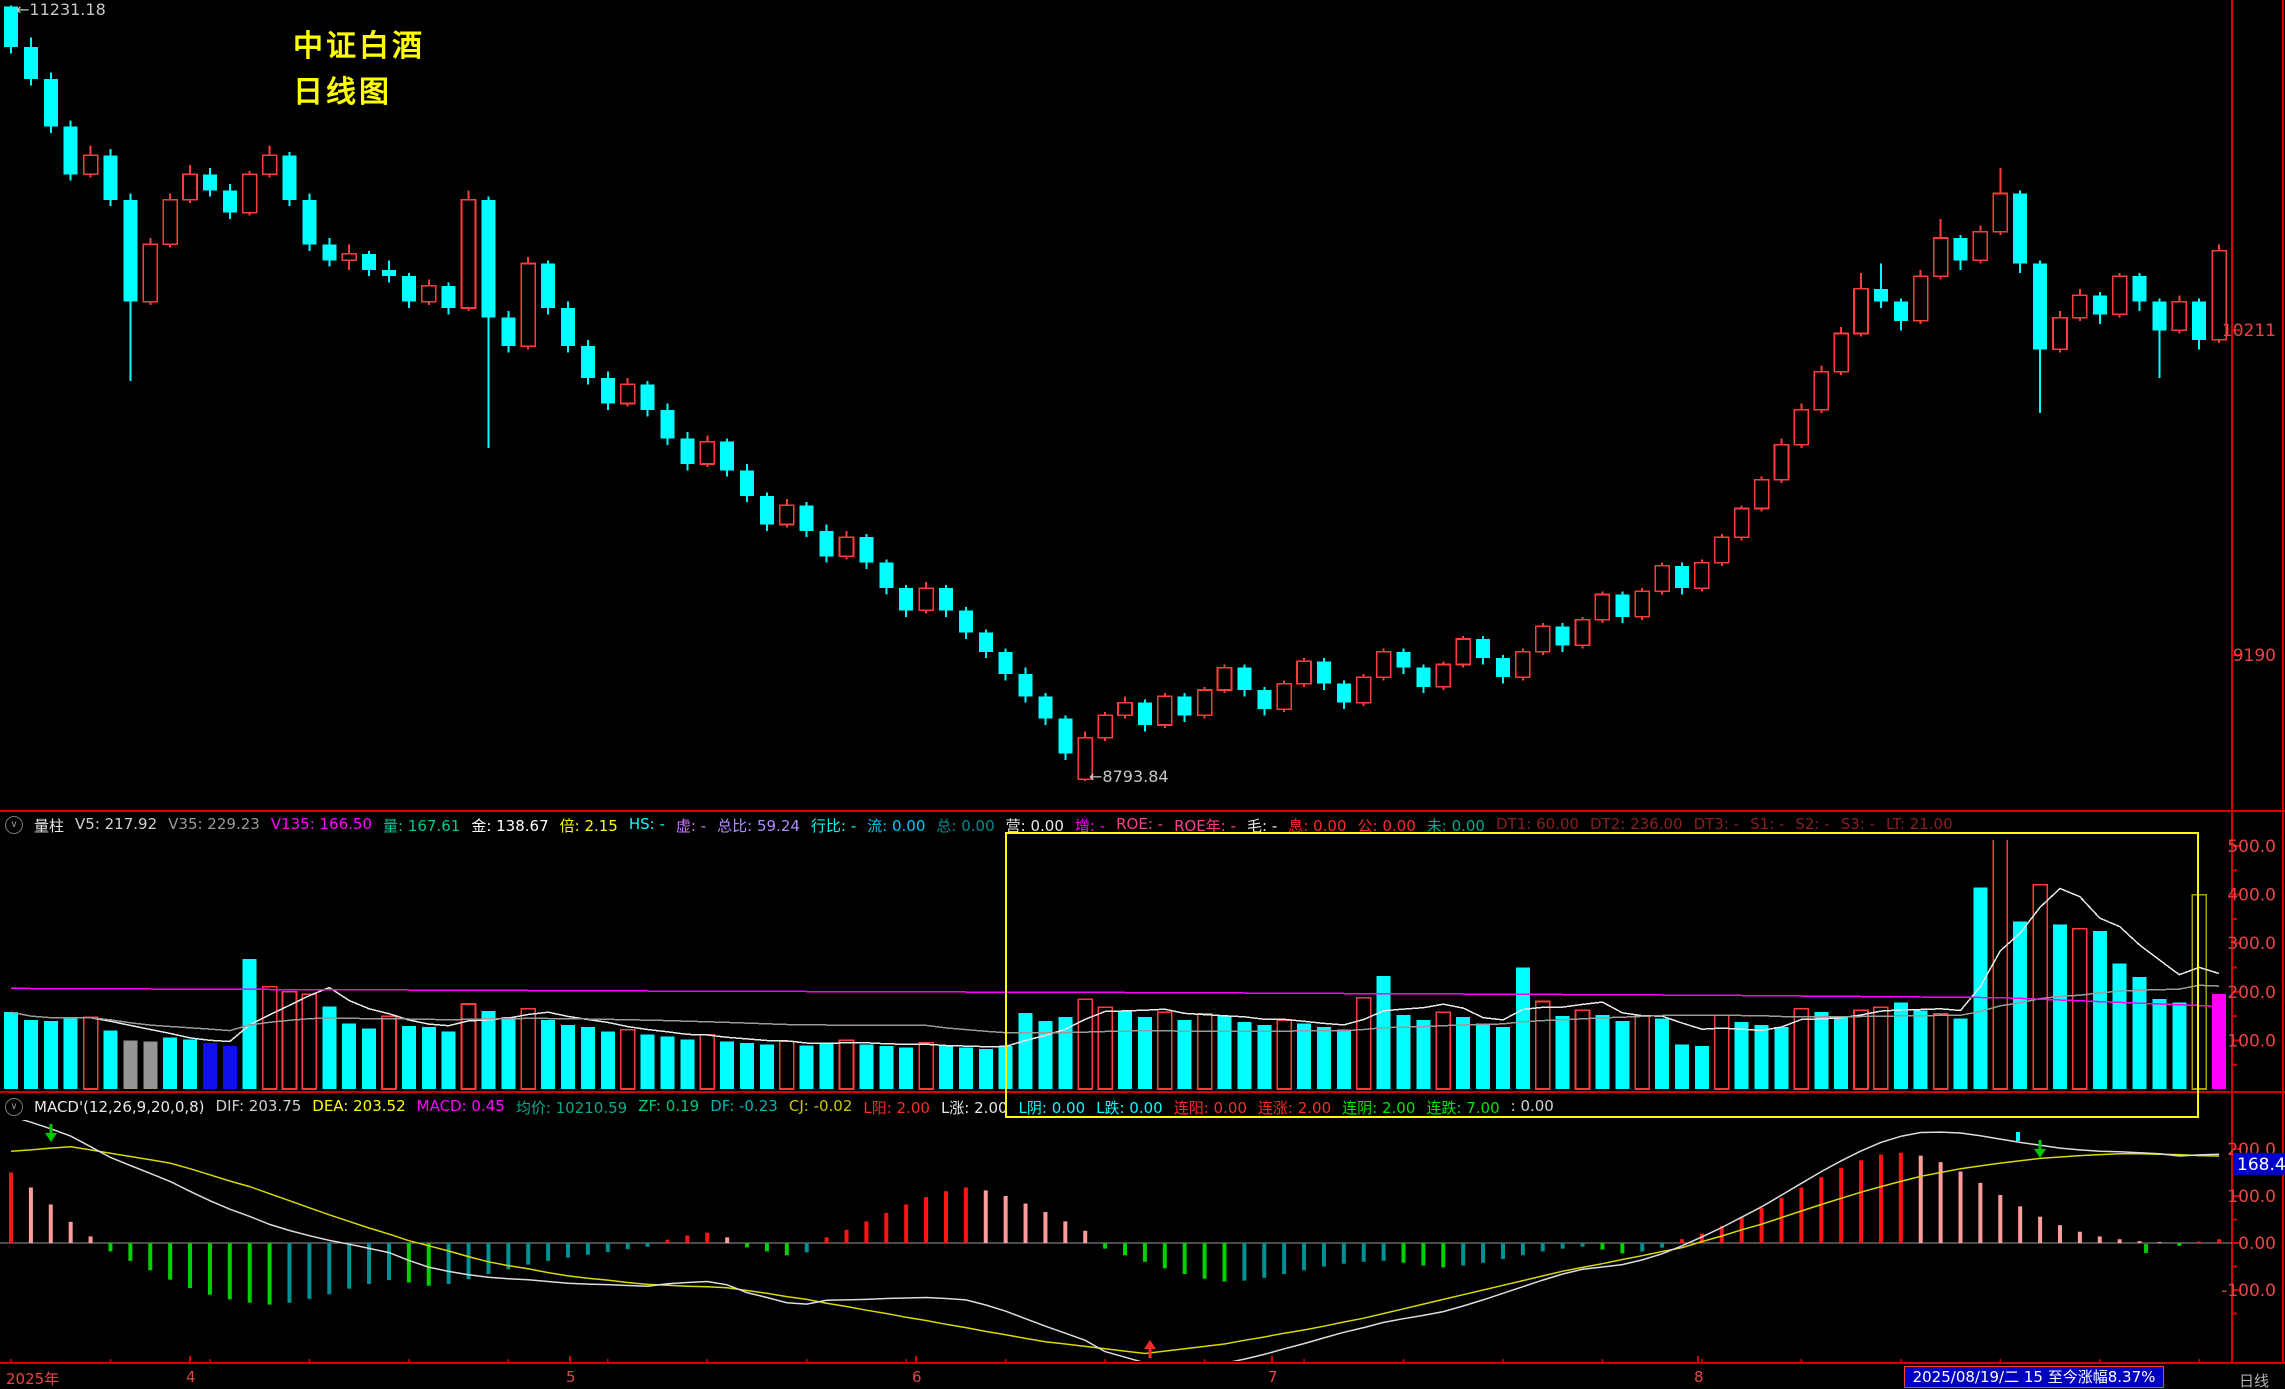 The image size is (2285, 1389). Describe the element at coordinates (965, 825) in the screenshot. I see `volume-field: 总: 0.00` at that location.